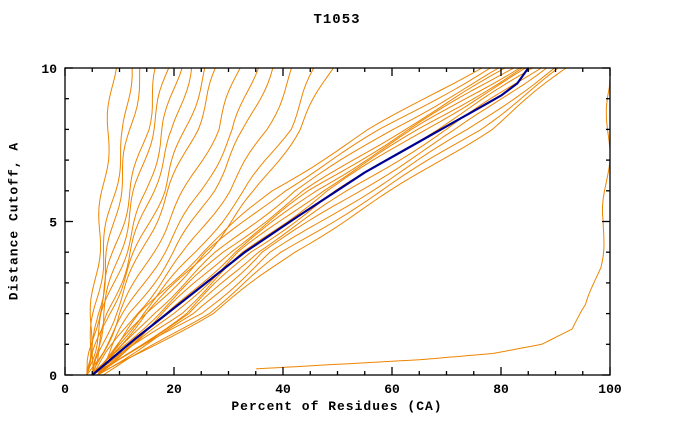 Image resolution: width=680 pixels, height=440 pixels. Describe the element at coordinates (501, 389) in the screenshot. I see `x-tick-label: 80` at that location.